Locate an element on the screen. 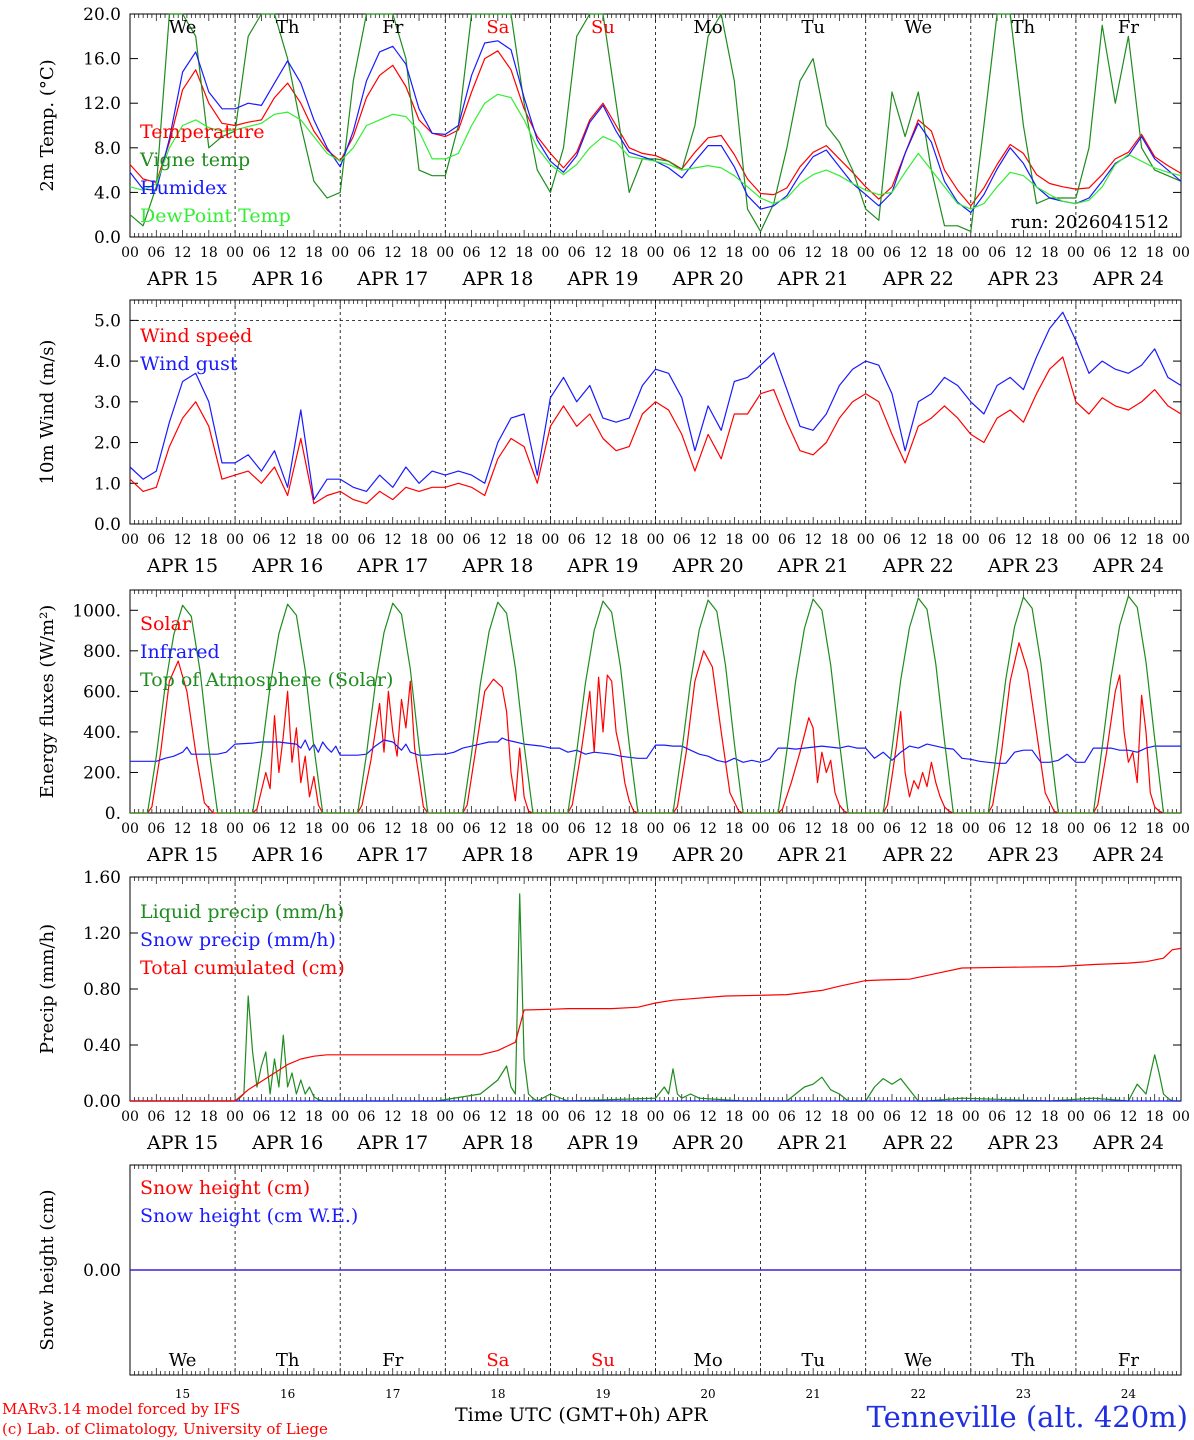  run-annotation: run: 2026041512 is located at coordinates (1090, 222).